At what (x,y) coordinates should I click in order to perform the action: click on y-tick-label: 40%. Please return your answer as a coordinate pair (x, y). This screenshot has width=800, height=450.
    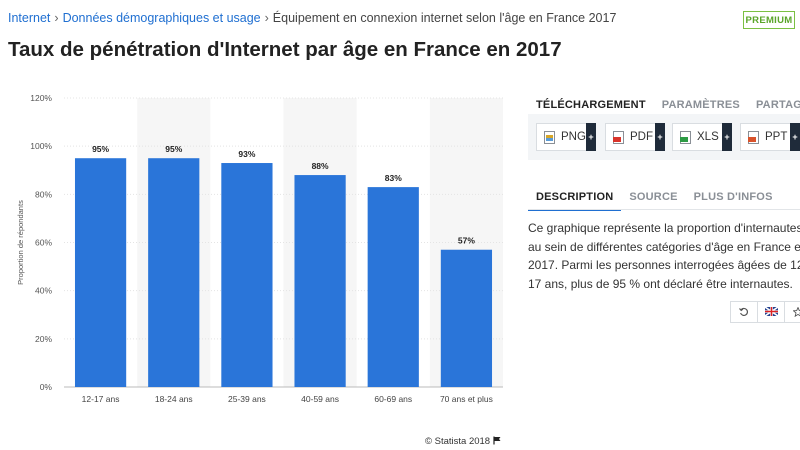
    Looking at the image, I should click on (43, 291).